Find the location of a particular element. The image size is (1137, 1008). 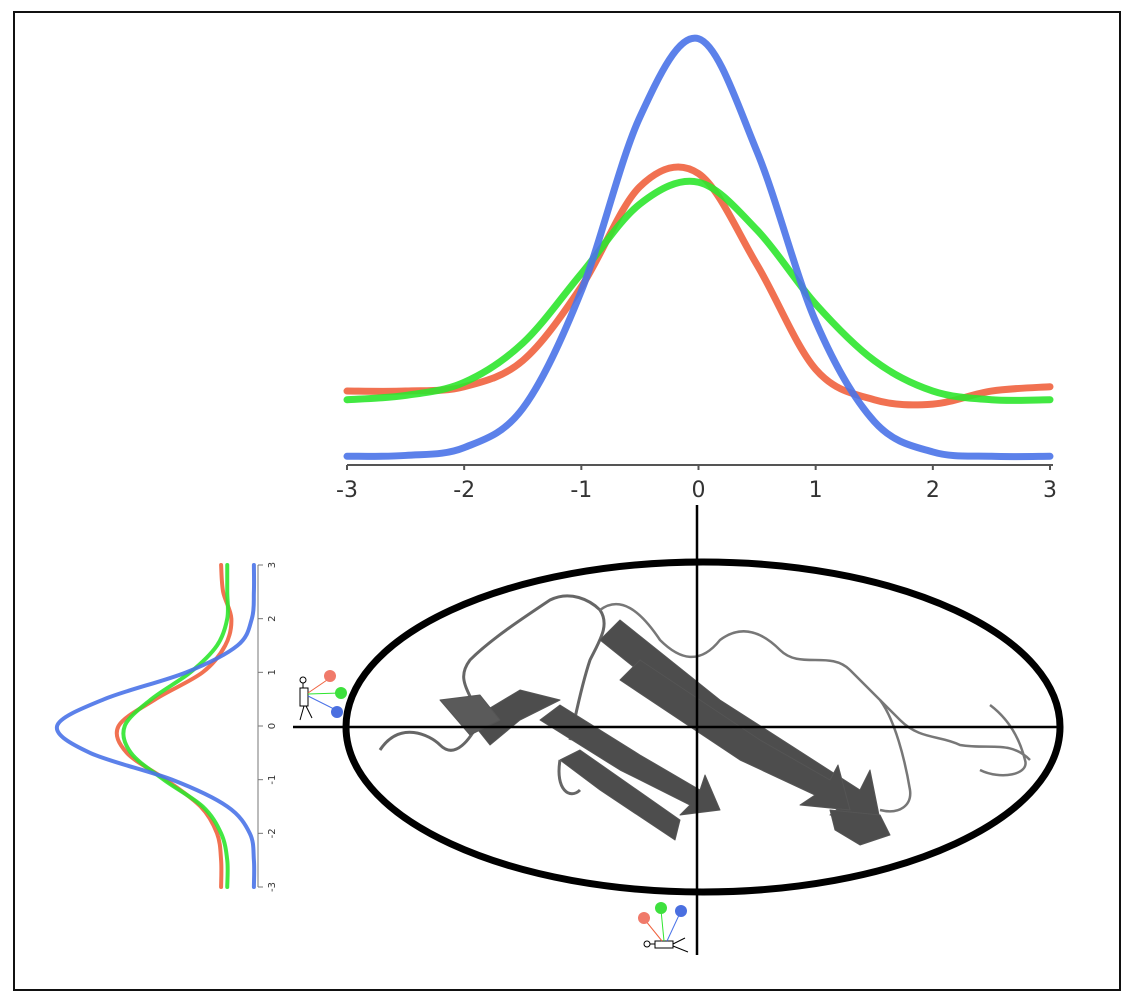

x-tick-label: 2 is located at coordinates (933, 490).